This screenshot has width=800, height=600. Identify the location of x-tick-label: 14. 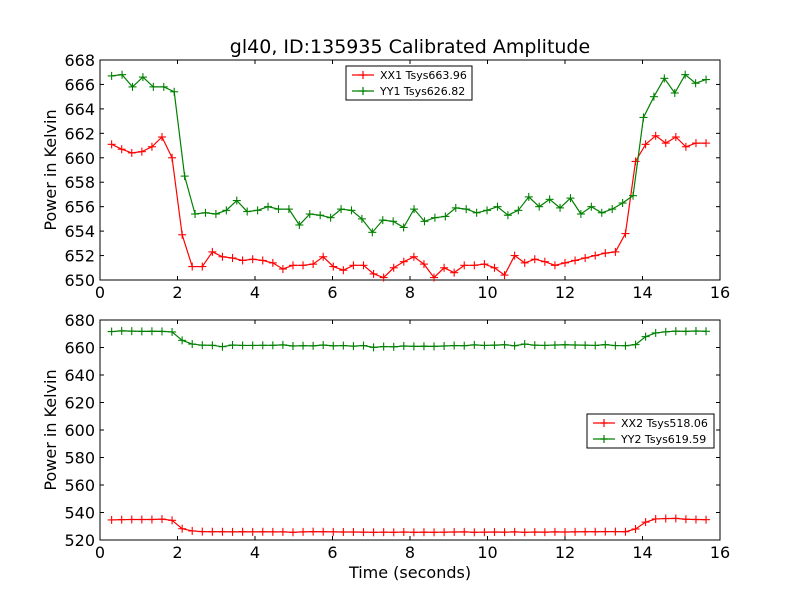
(642, 292).